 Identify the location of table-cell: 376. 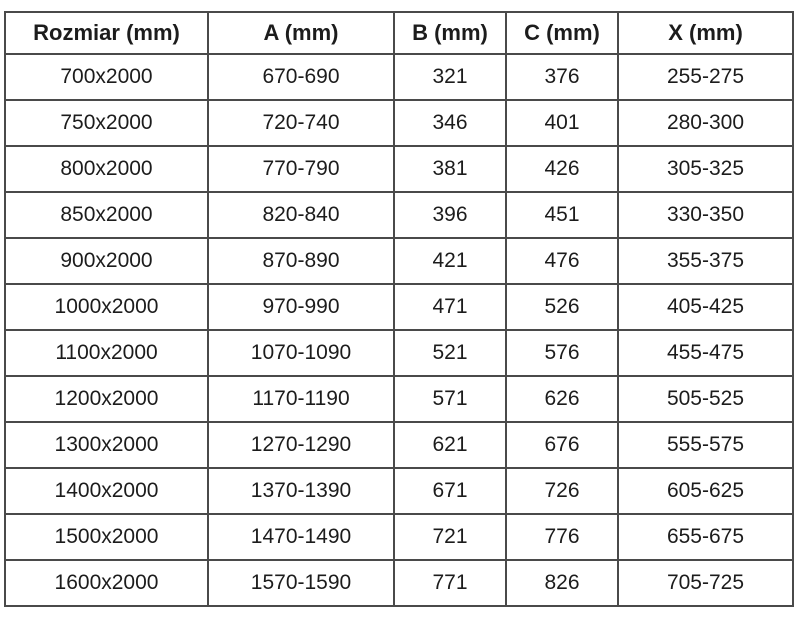
(562, 77).